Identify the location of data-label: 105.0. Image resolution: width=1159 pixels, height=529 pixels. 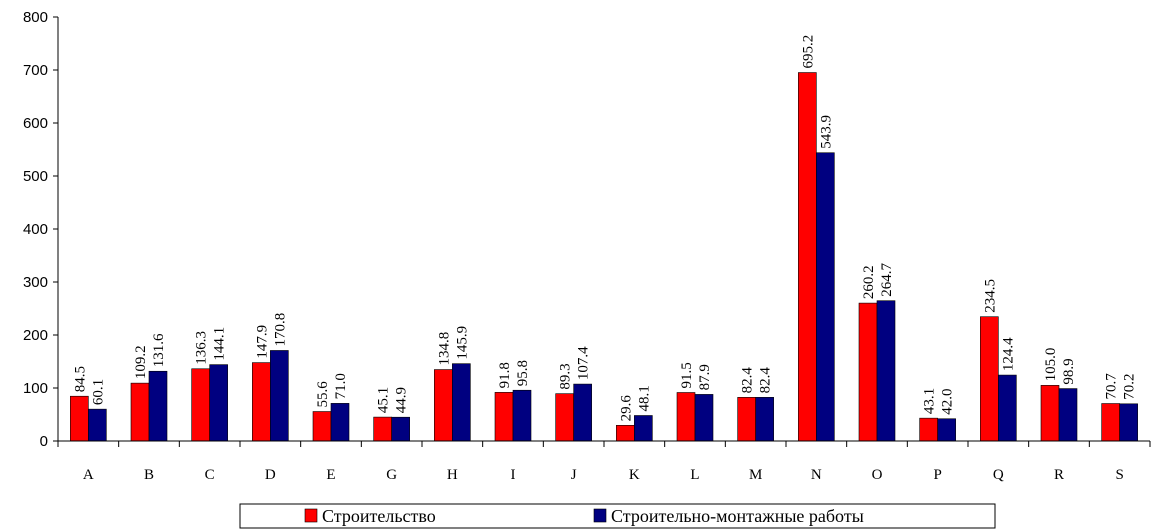
(1051, 365).